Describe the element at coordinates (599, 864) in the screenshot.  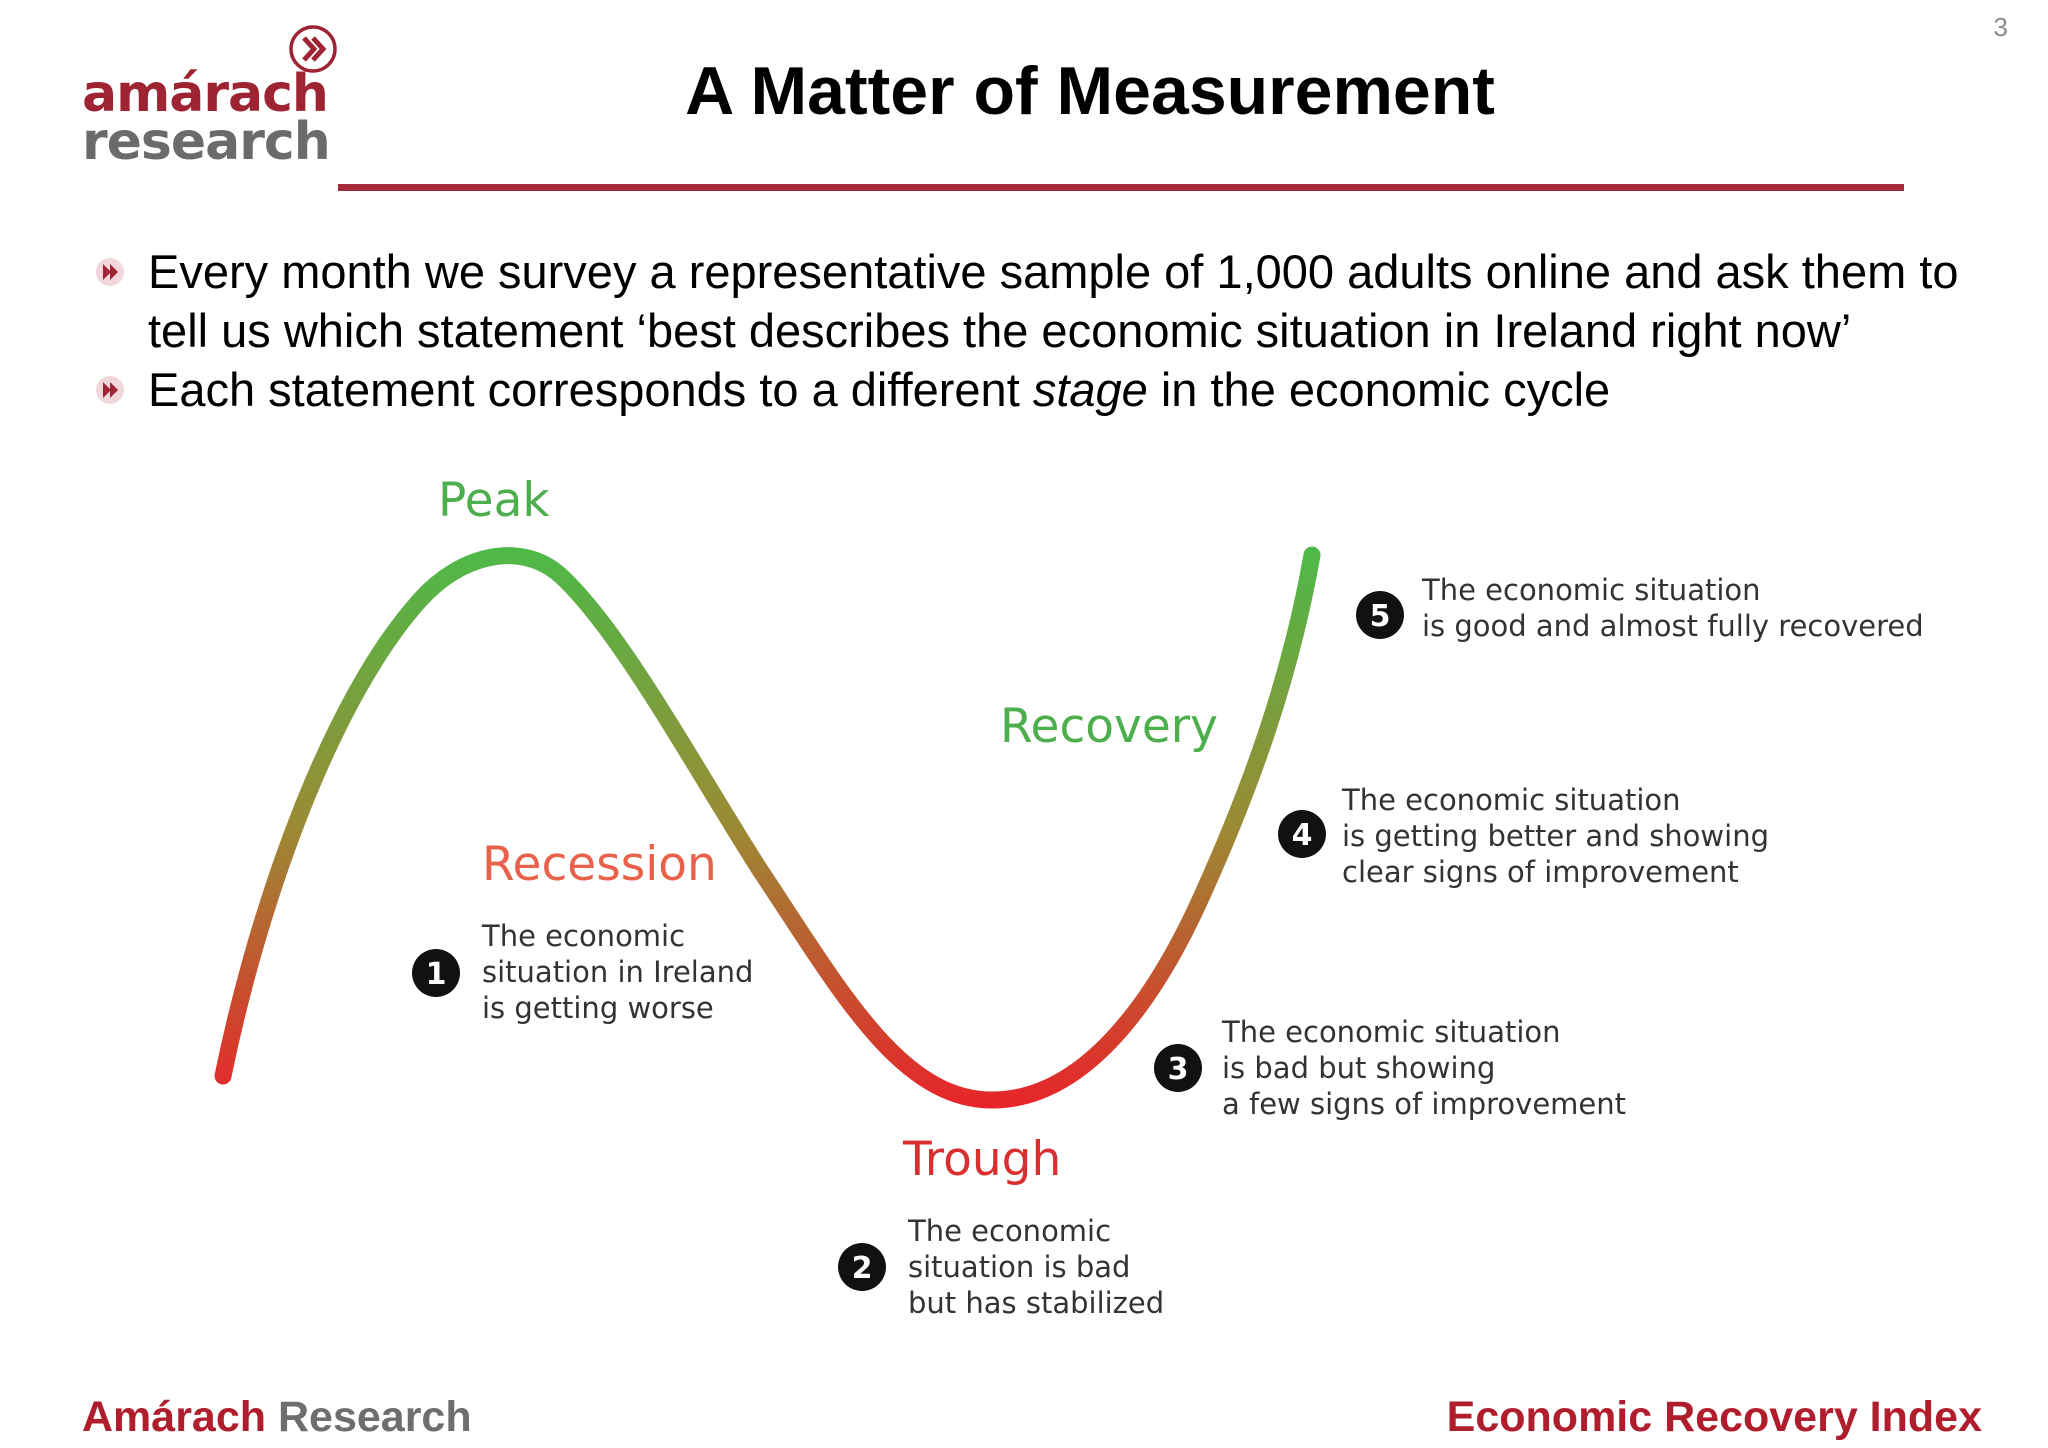
I see `stage-label-recession: Recession` at that location.